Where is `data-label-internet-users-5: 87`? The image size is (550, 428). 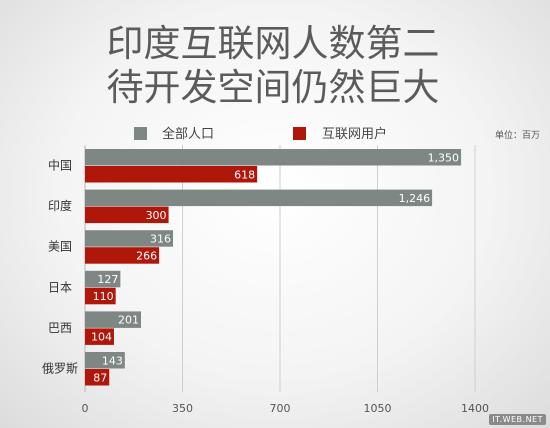
data-label-internet-users-5: 87 is located at coordinates (100, 377).